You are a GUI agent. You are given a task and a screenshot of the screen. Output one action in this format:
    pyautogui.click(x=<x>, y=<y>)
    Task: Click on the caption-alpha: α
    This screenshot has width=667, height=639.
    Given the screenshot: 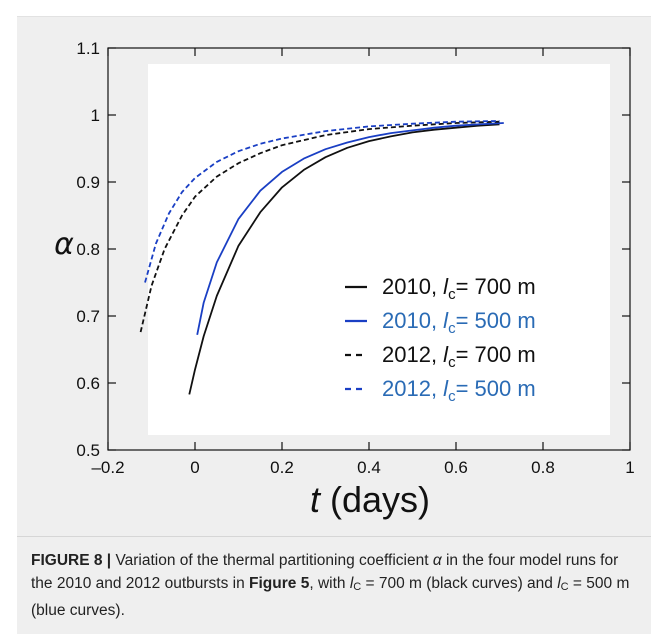 What is the action you would take?
    pyautogui.click(x=437, y=560)
    